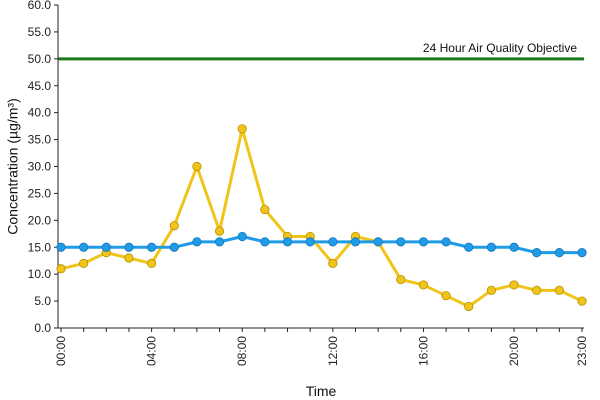 Image resolution: width=600 pixels, height=400 pixels. I want to click on y-tick-label: 5.0, so click(42, 301).